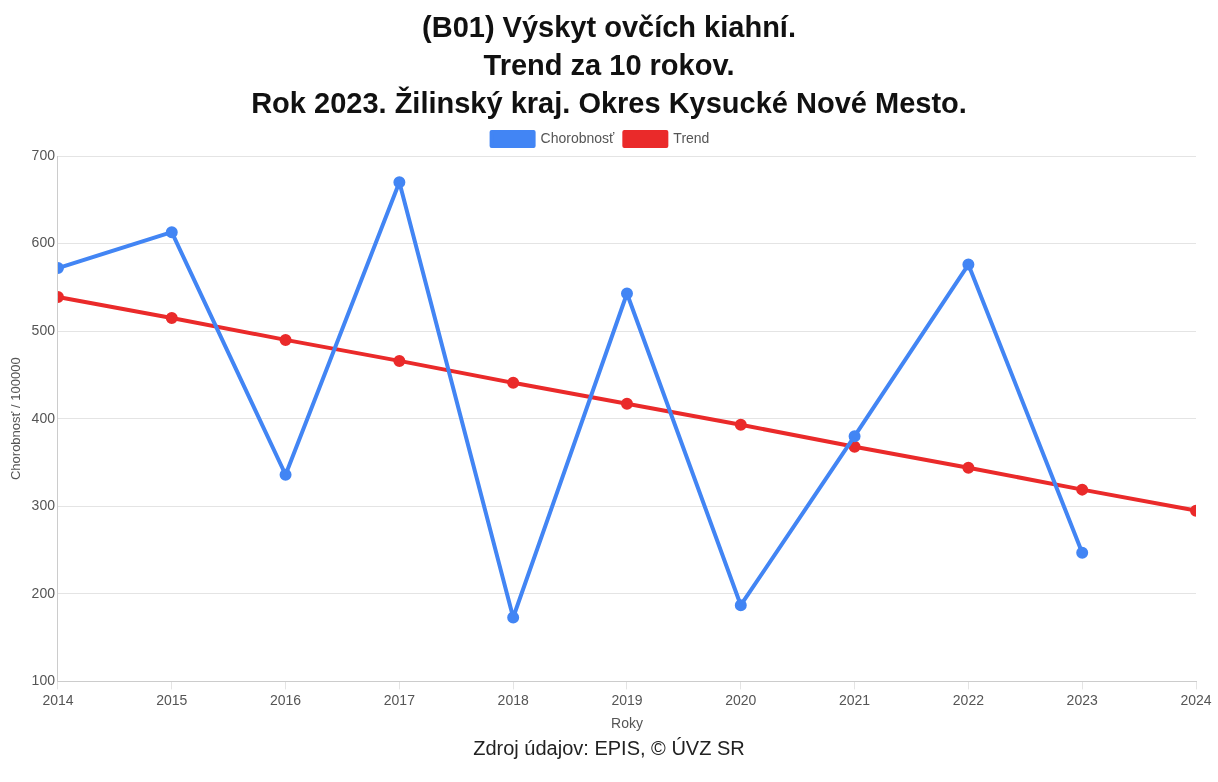 The image size is (1218, 782). What do you see at coordinates (43, 592) in the screenshot?
I see `y-tick-label: 200` at bounding box center [43, 592].